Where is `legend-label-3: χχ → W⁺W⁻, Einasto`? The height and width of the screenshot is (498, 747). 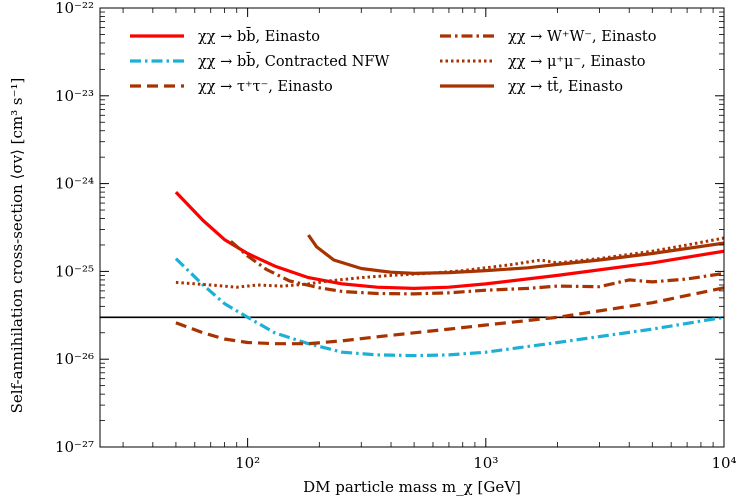 legend-label-3: χχ → W⁺W⁻, Einasto is located at coordinates (582, 37).